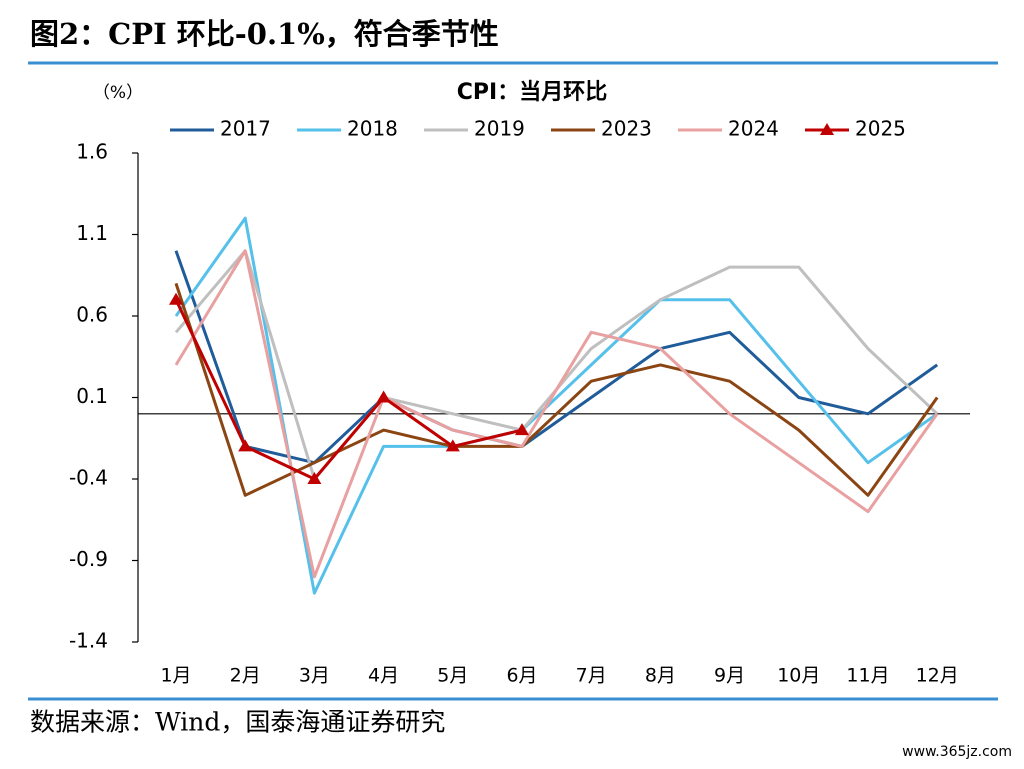 Image resolution: width=1024 pixels, height=769 pixels. I want to click on x-tick-label: 10月, so click(798, 676).